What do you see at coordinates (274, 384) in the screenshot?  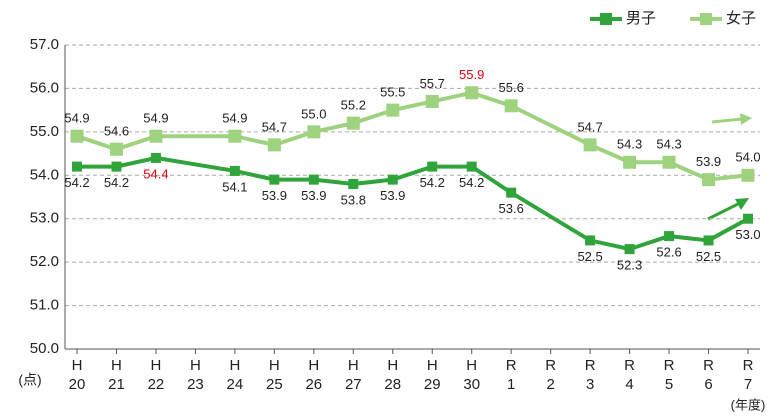 I see `x-tick-label: 25` at bounding box center [274, 384].